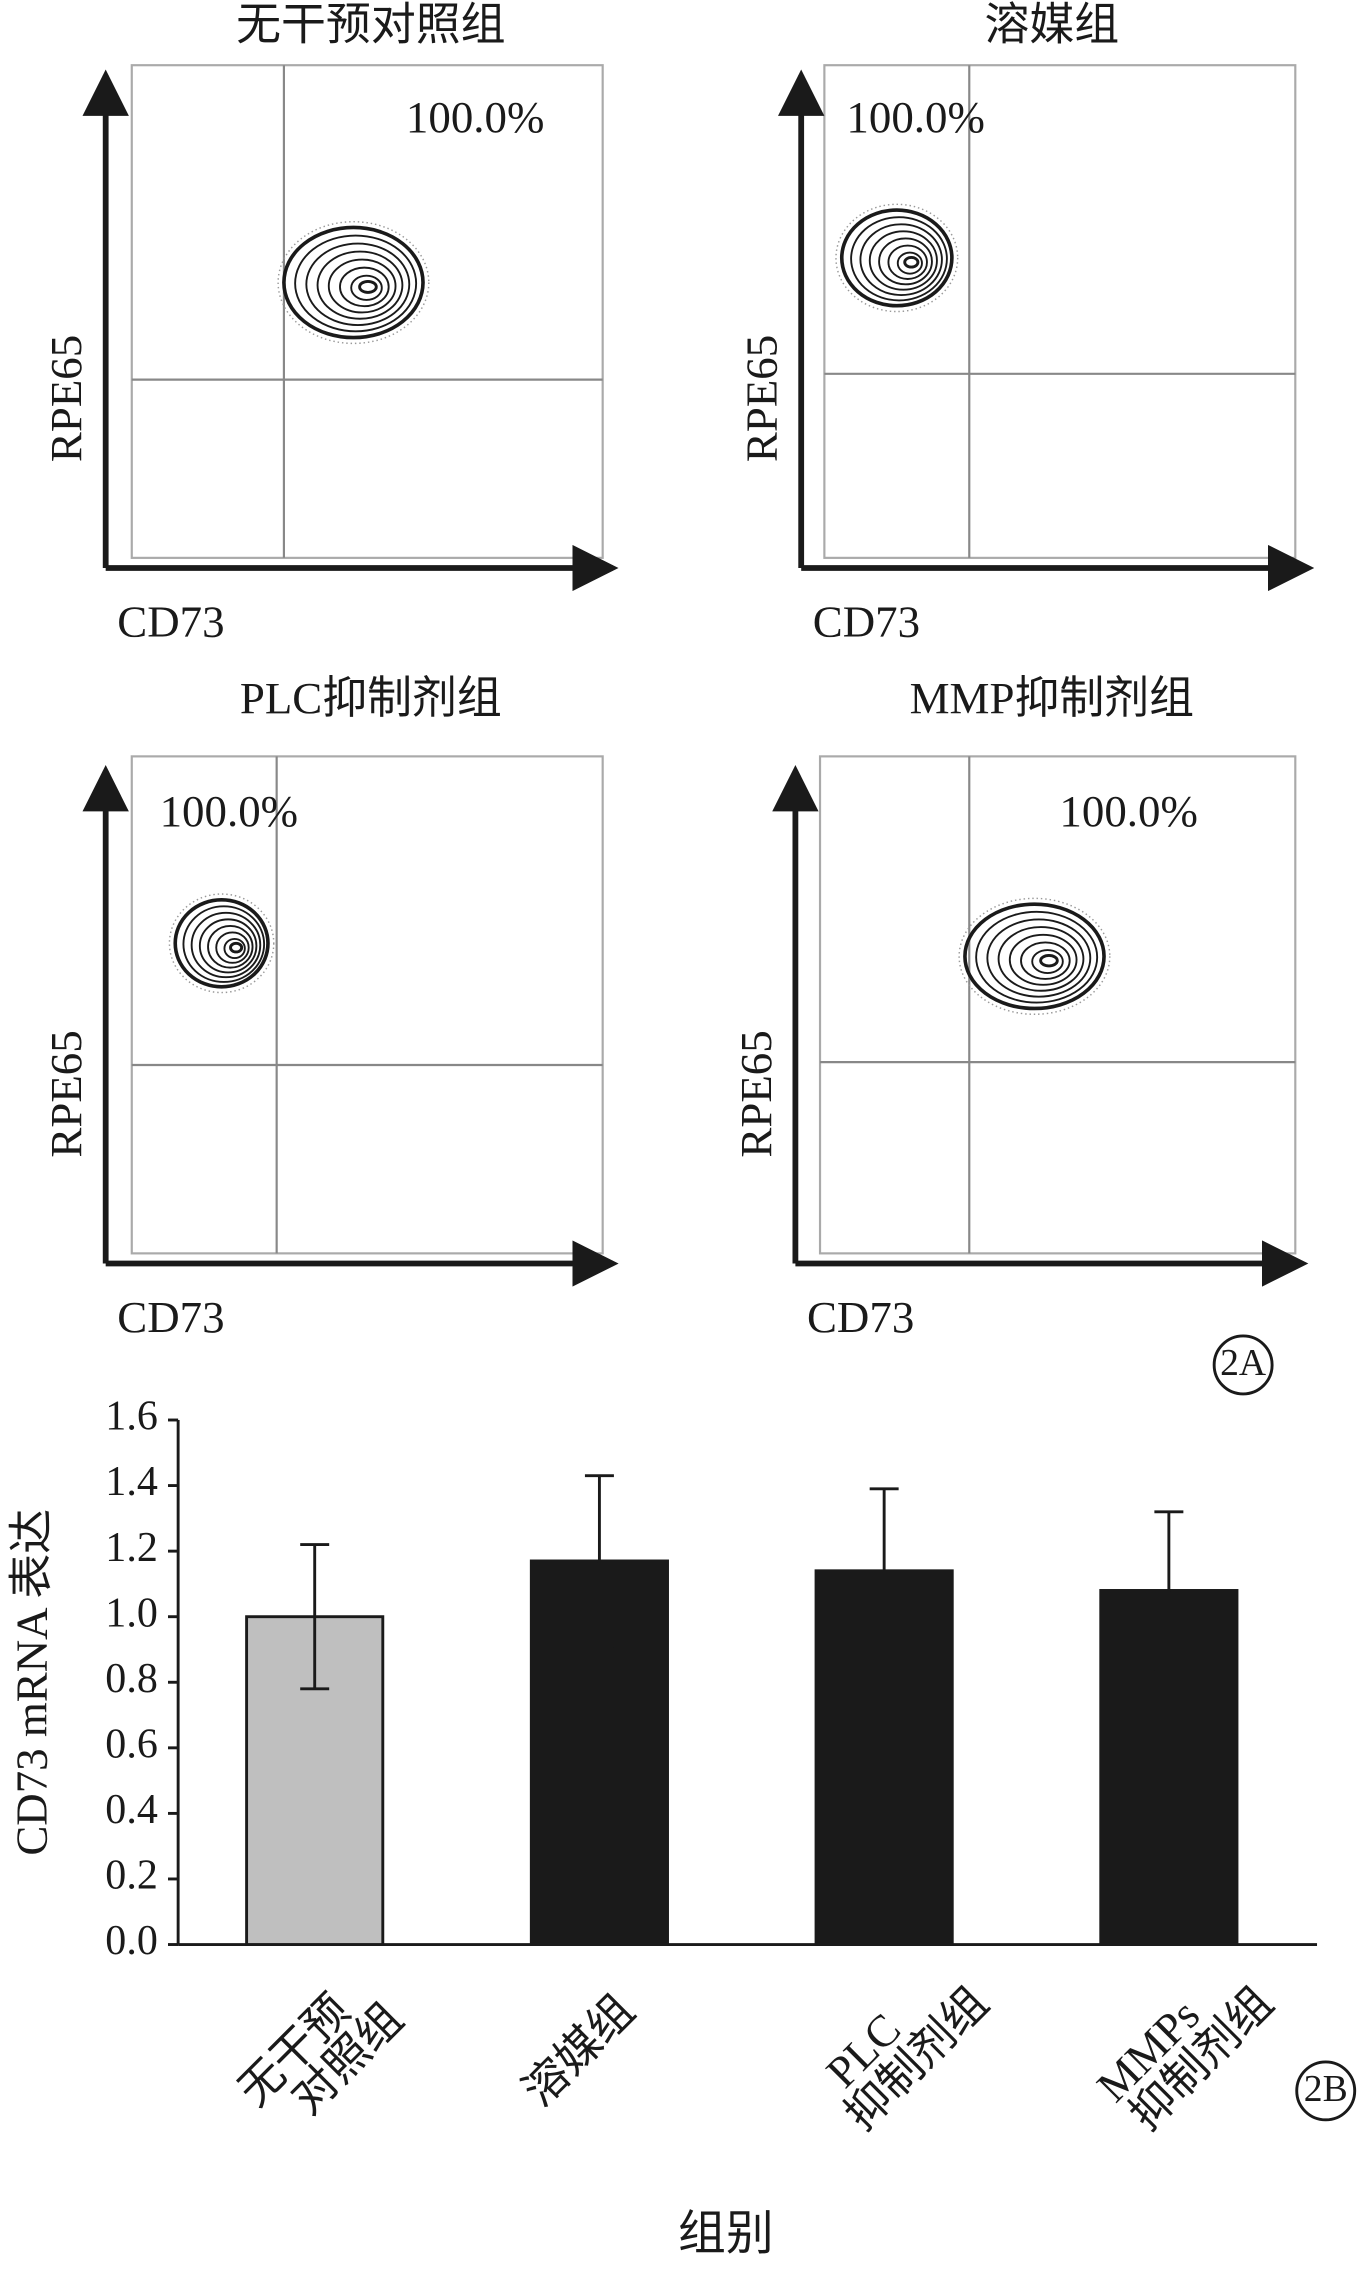  What do you see at coordinates (131, 1482) in the screenshot?
I see `y-tick-label: 1.4` at bounding box center [131, 1482].